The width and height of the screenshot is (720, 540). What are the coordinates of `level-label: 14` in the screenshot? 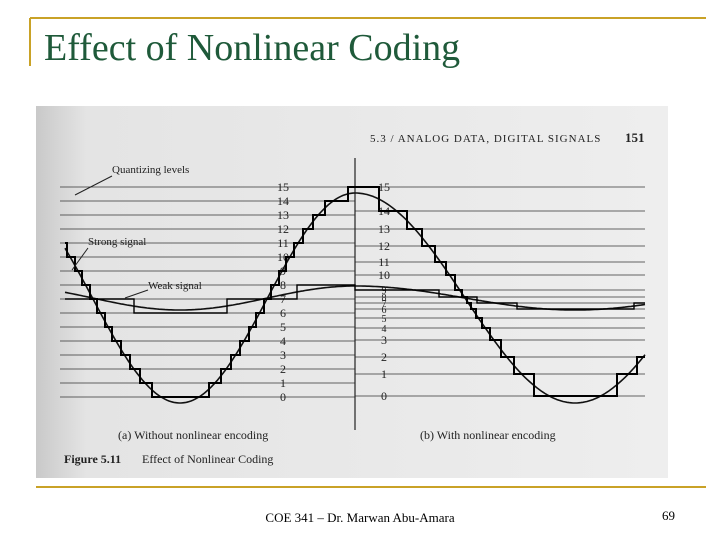 It's located at (283, 201).